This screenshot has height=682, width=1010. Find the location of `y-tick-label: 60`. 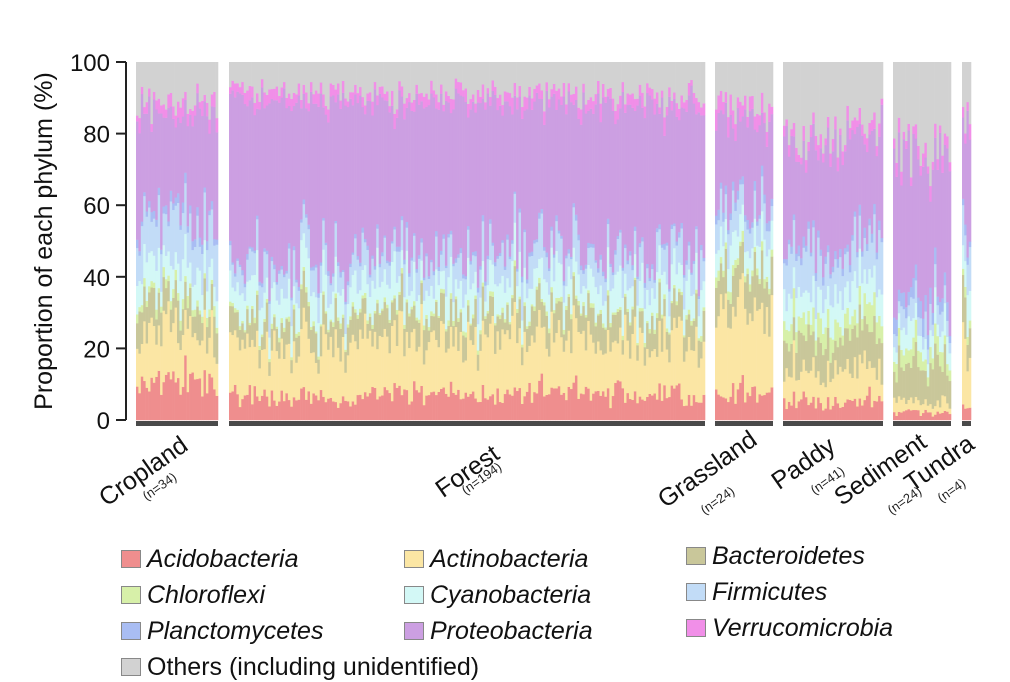

y-tick-label: 60 is located at coordinates (96, 206).